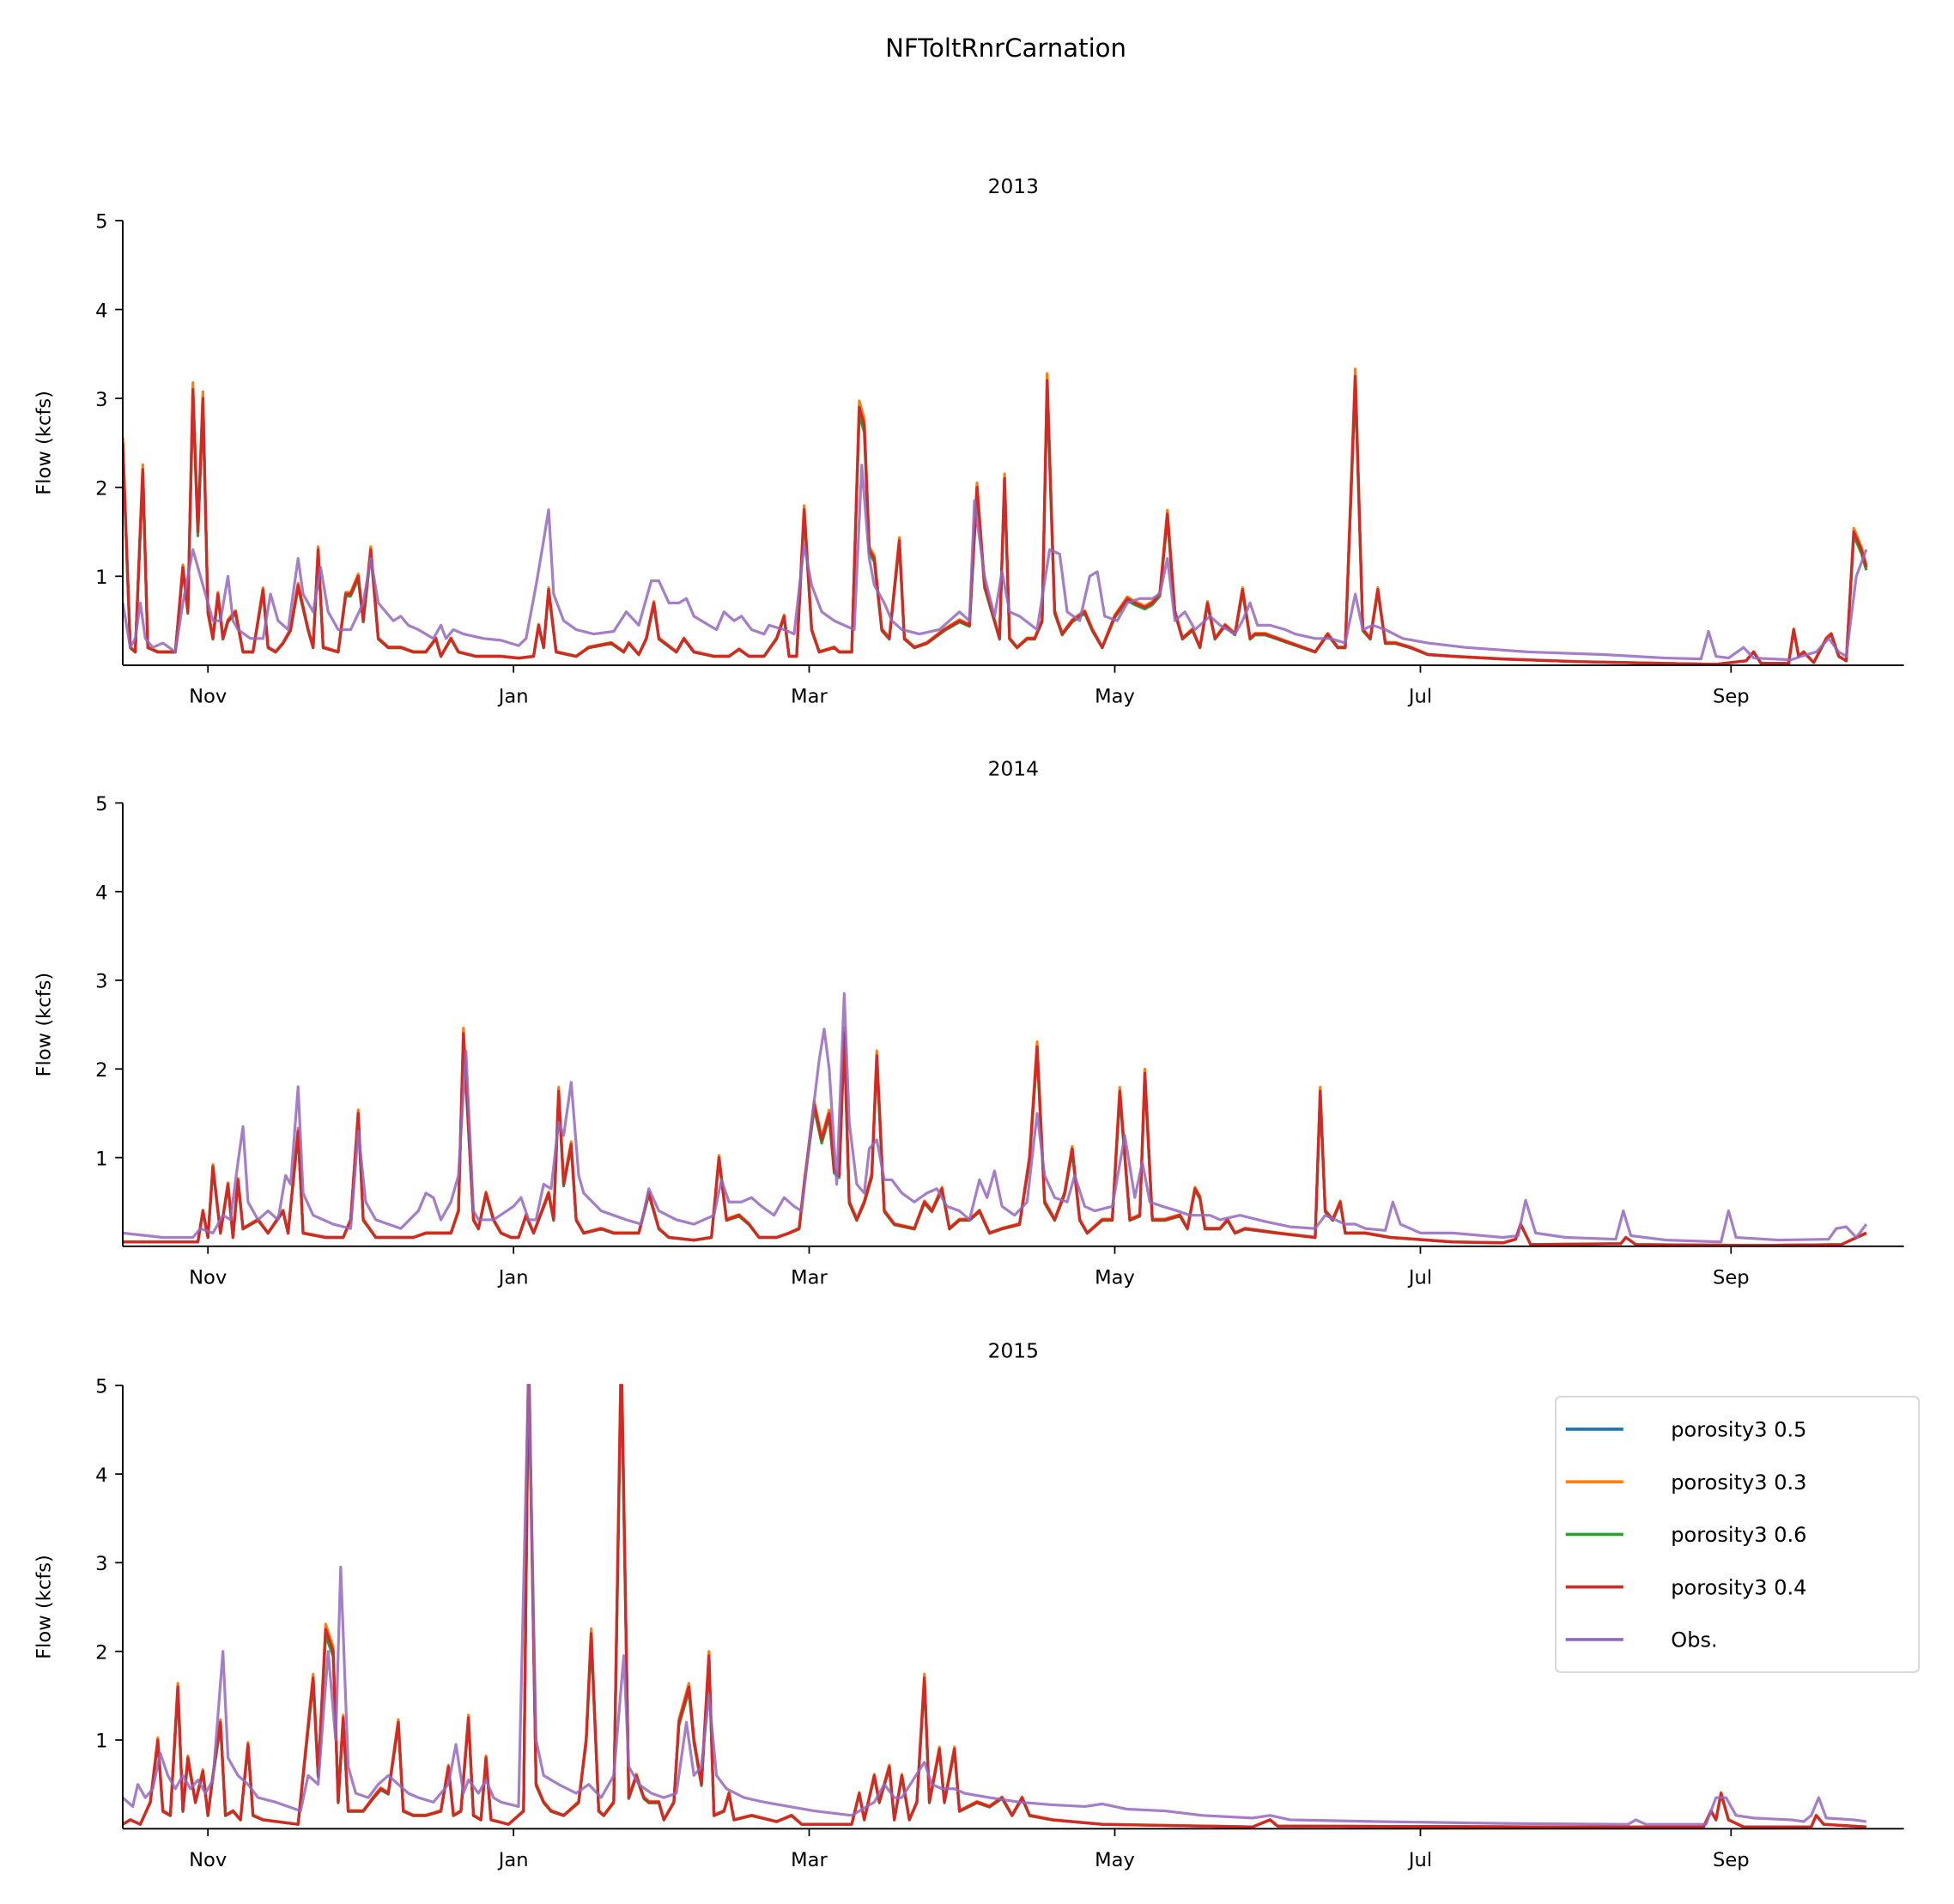 This screenshot has width=1954, height=1904. I want to click on legend-label: porosity3 0.3, so click(1738, 1483).